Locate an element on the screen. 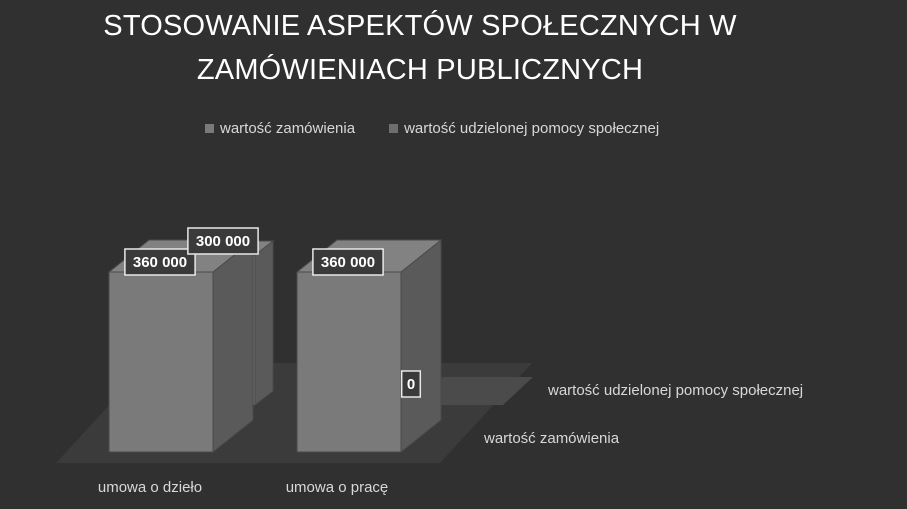 Image resolution: width=907 pixels, height=509 pixels. legend-label-series-1: wartość zamówienia is located at coordinates (288, 128).